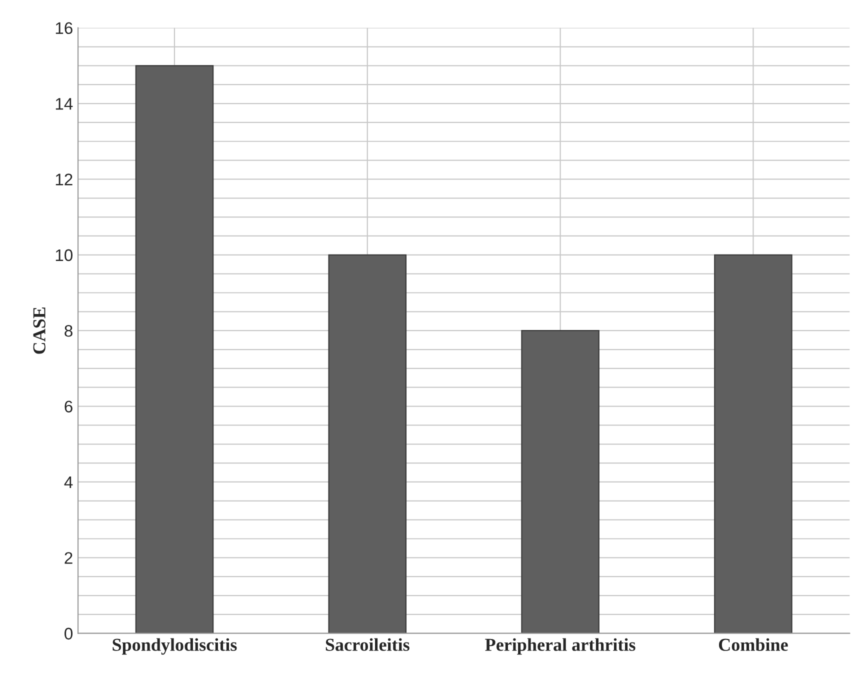 The width and height of the screenshot is (867, 696). What do you see at coordinates (560, 646) in the screenshot?
I see `x-tick-label: Peripheral arthritis` at bounding box center [560, 646].